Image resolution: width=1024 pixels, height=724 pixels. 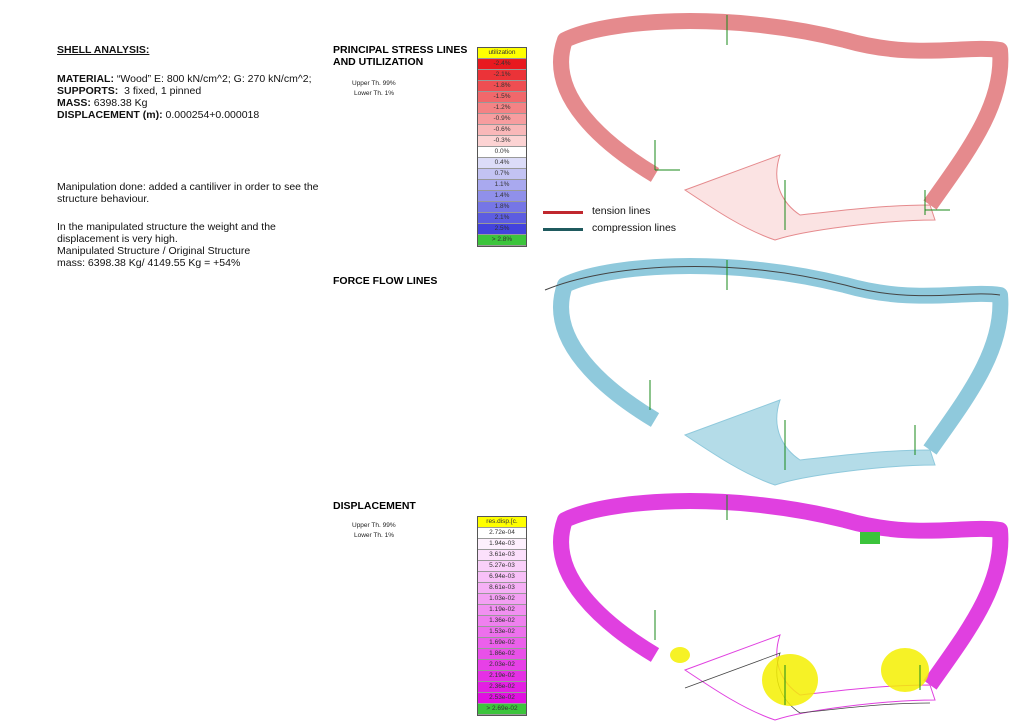 I want to click on legend-item: 2.5%, so click(x=502, y=229).